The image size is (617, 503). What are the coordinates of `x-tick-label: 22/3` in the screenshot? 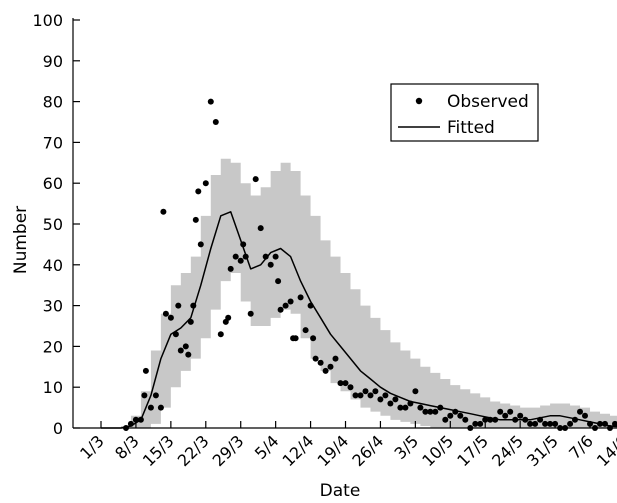 It's located at (193, 450).